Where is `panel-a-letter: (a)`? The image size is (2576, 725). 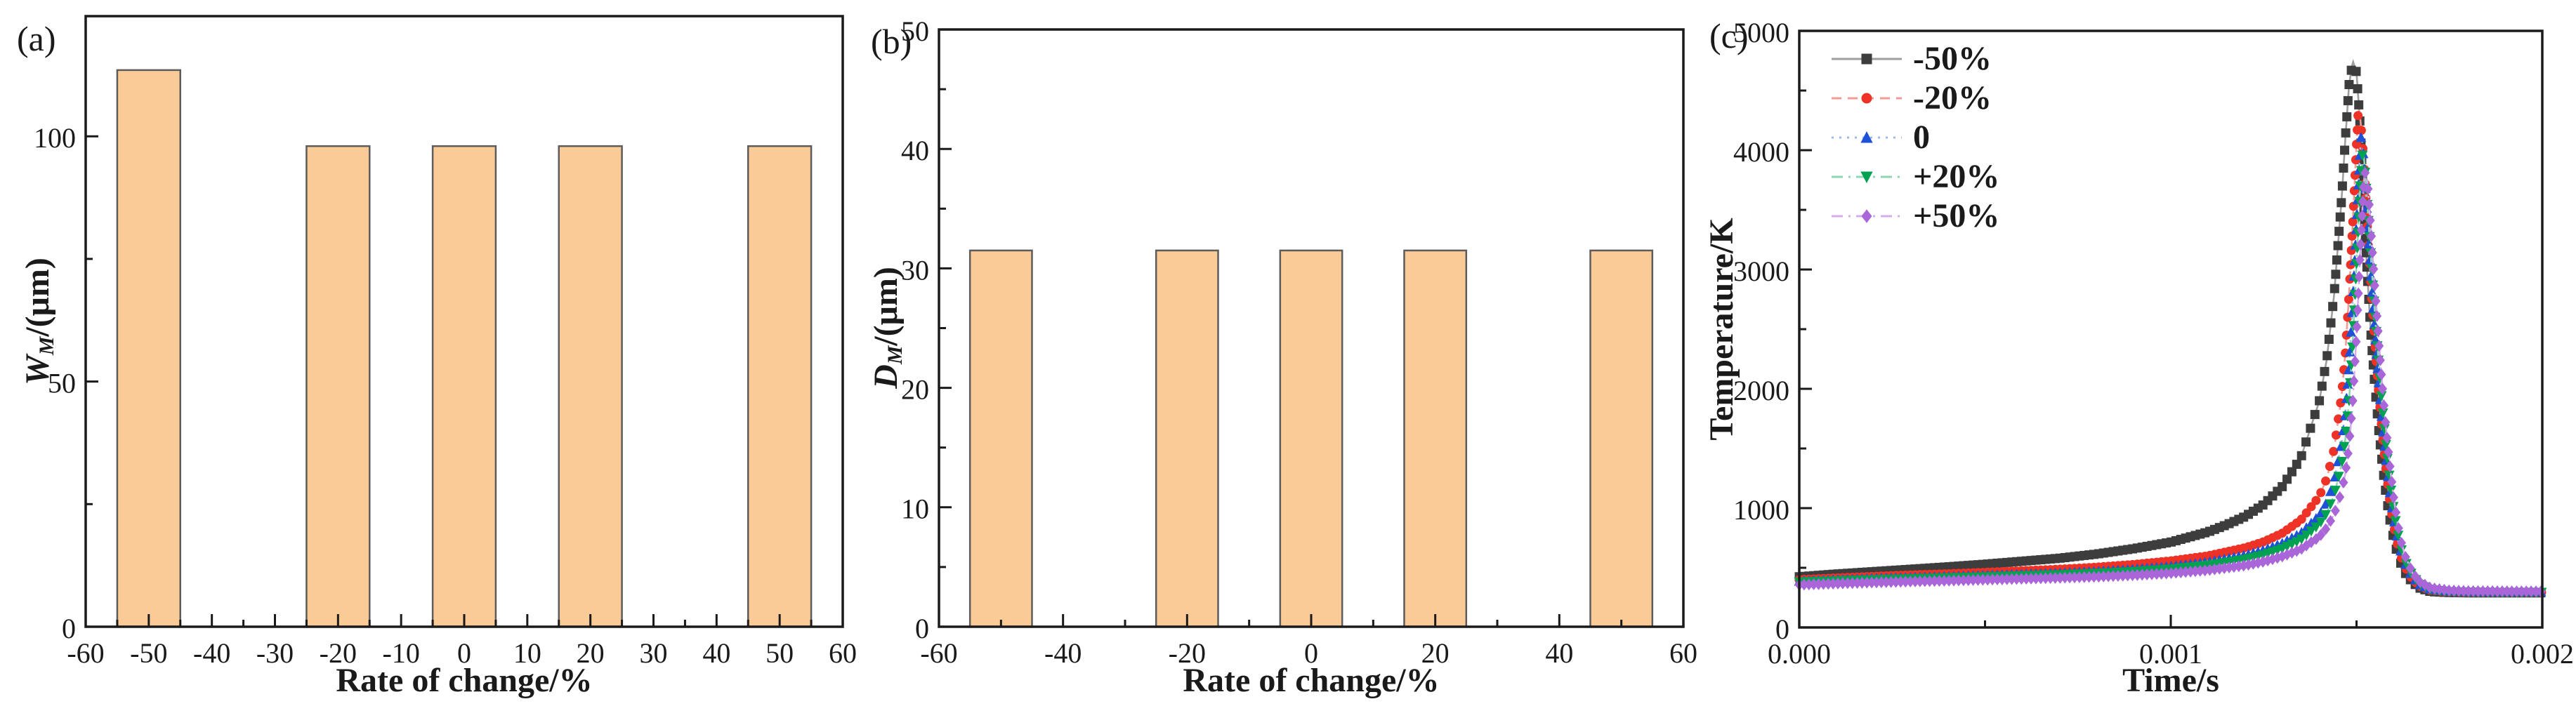
panel-a-letter: (a) is located at coordinates (36, 39).